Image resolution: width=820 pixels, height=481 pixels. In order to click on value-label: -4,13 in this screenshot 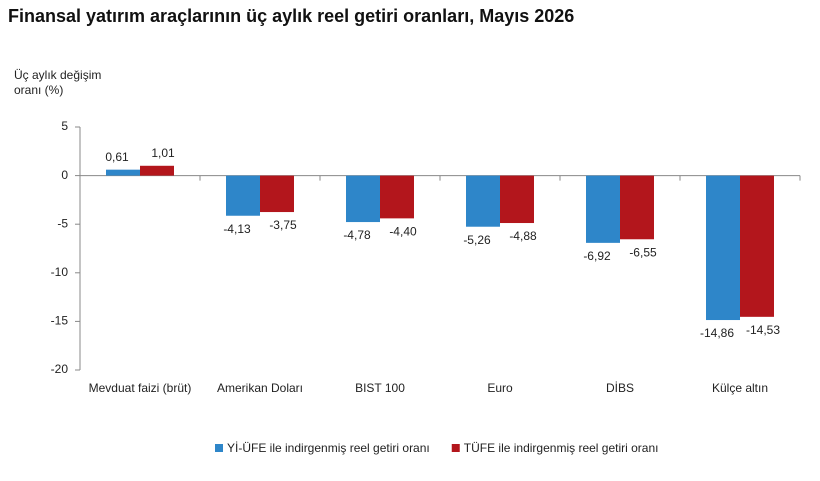, I will do `click(237, 229)`.